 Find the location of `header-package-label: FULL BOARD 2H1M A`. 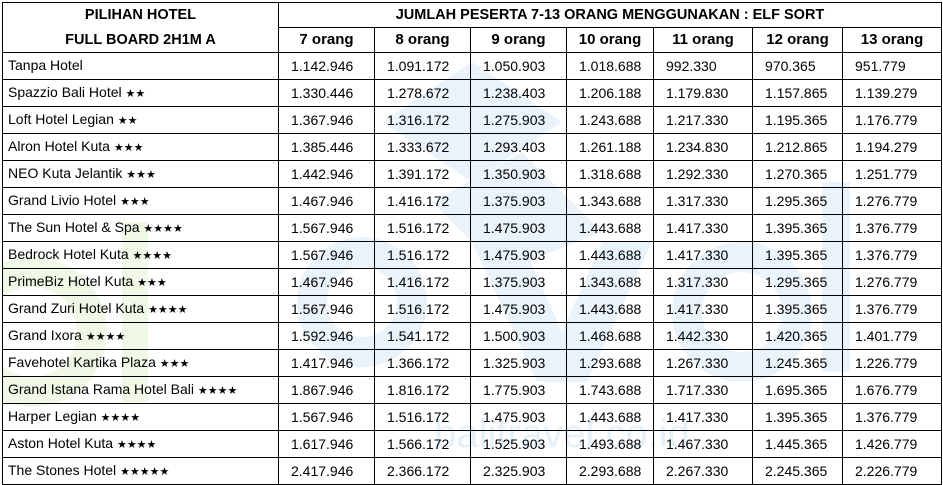

header-package-label: FULL BOARD 2H1M A is located at coordinates (140, 40).